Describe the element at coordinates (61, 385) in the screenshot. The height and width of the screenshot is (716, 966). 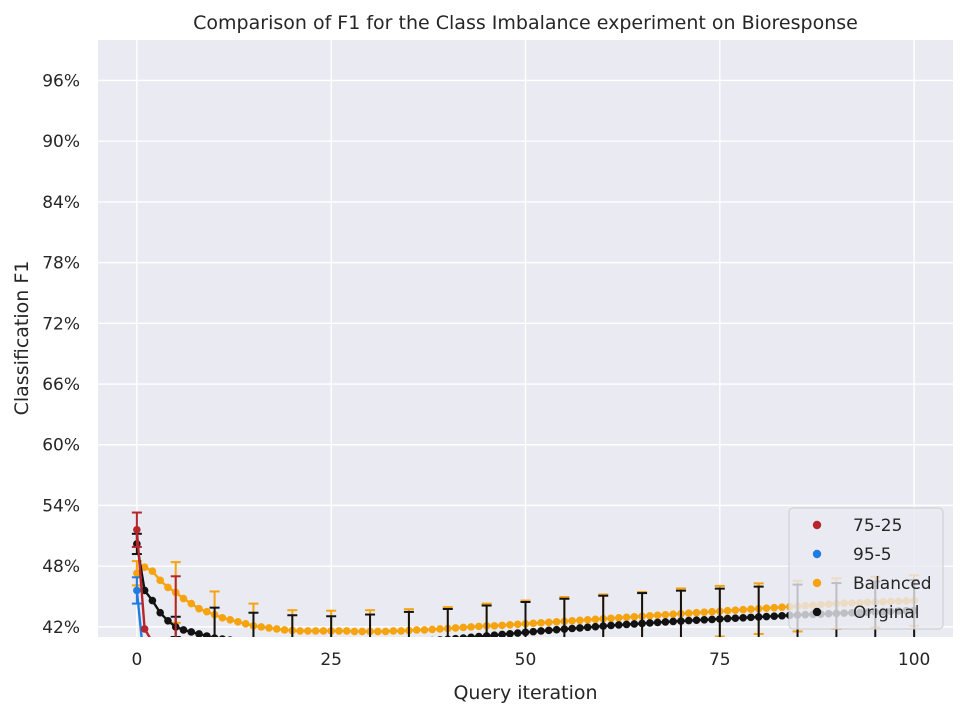
I see `y-tick-label: 66%` at that location.